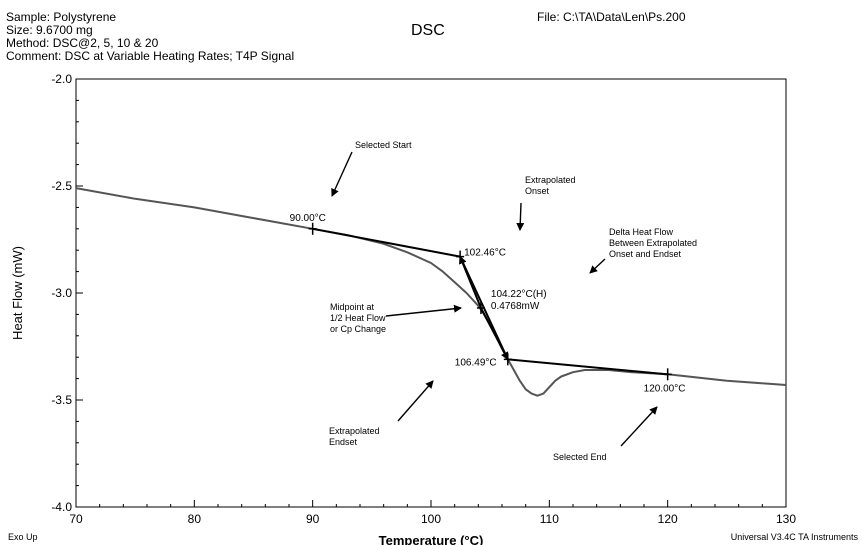 Image resolution: width=862 pixels, height=545 pixels. What do you see at coordinates (383, 145) in the screenshot?
I see `annotation-text: Selected Start` at bounding box center [383, 145].